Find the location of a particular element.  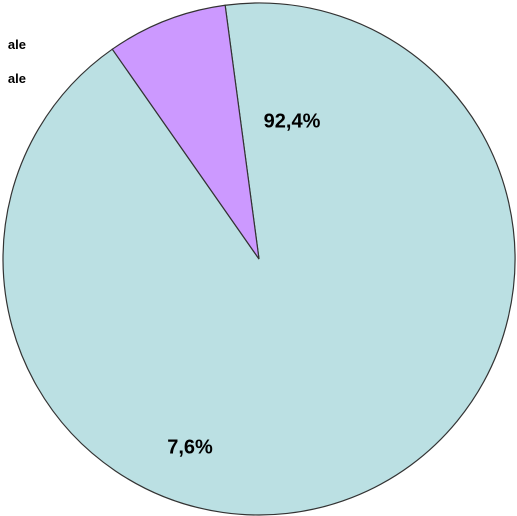

slice-label-1: 7,6% is located at coordinates (190, 447).